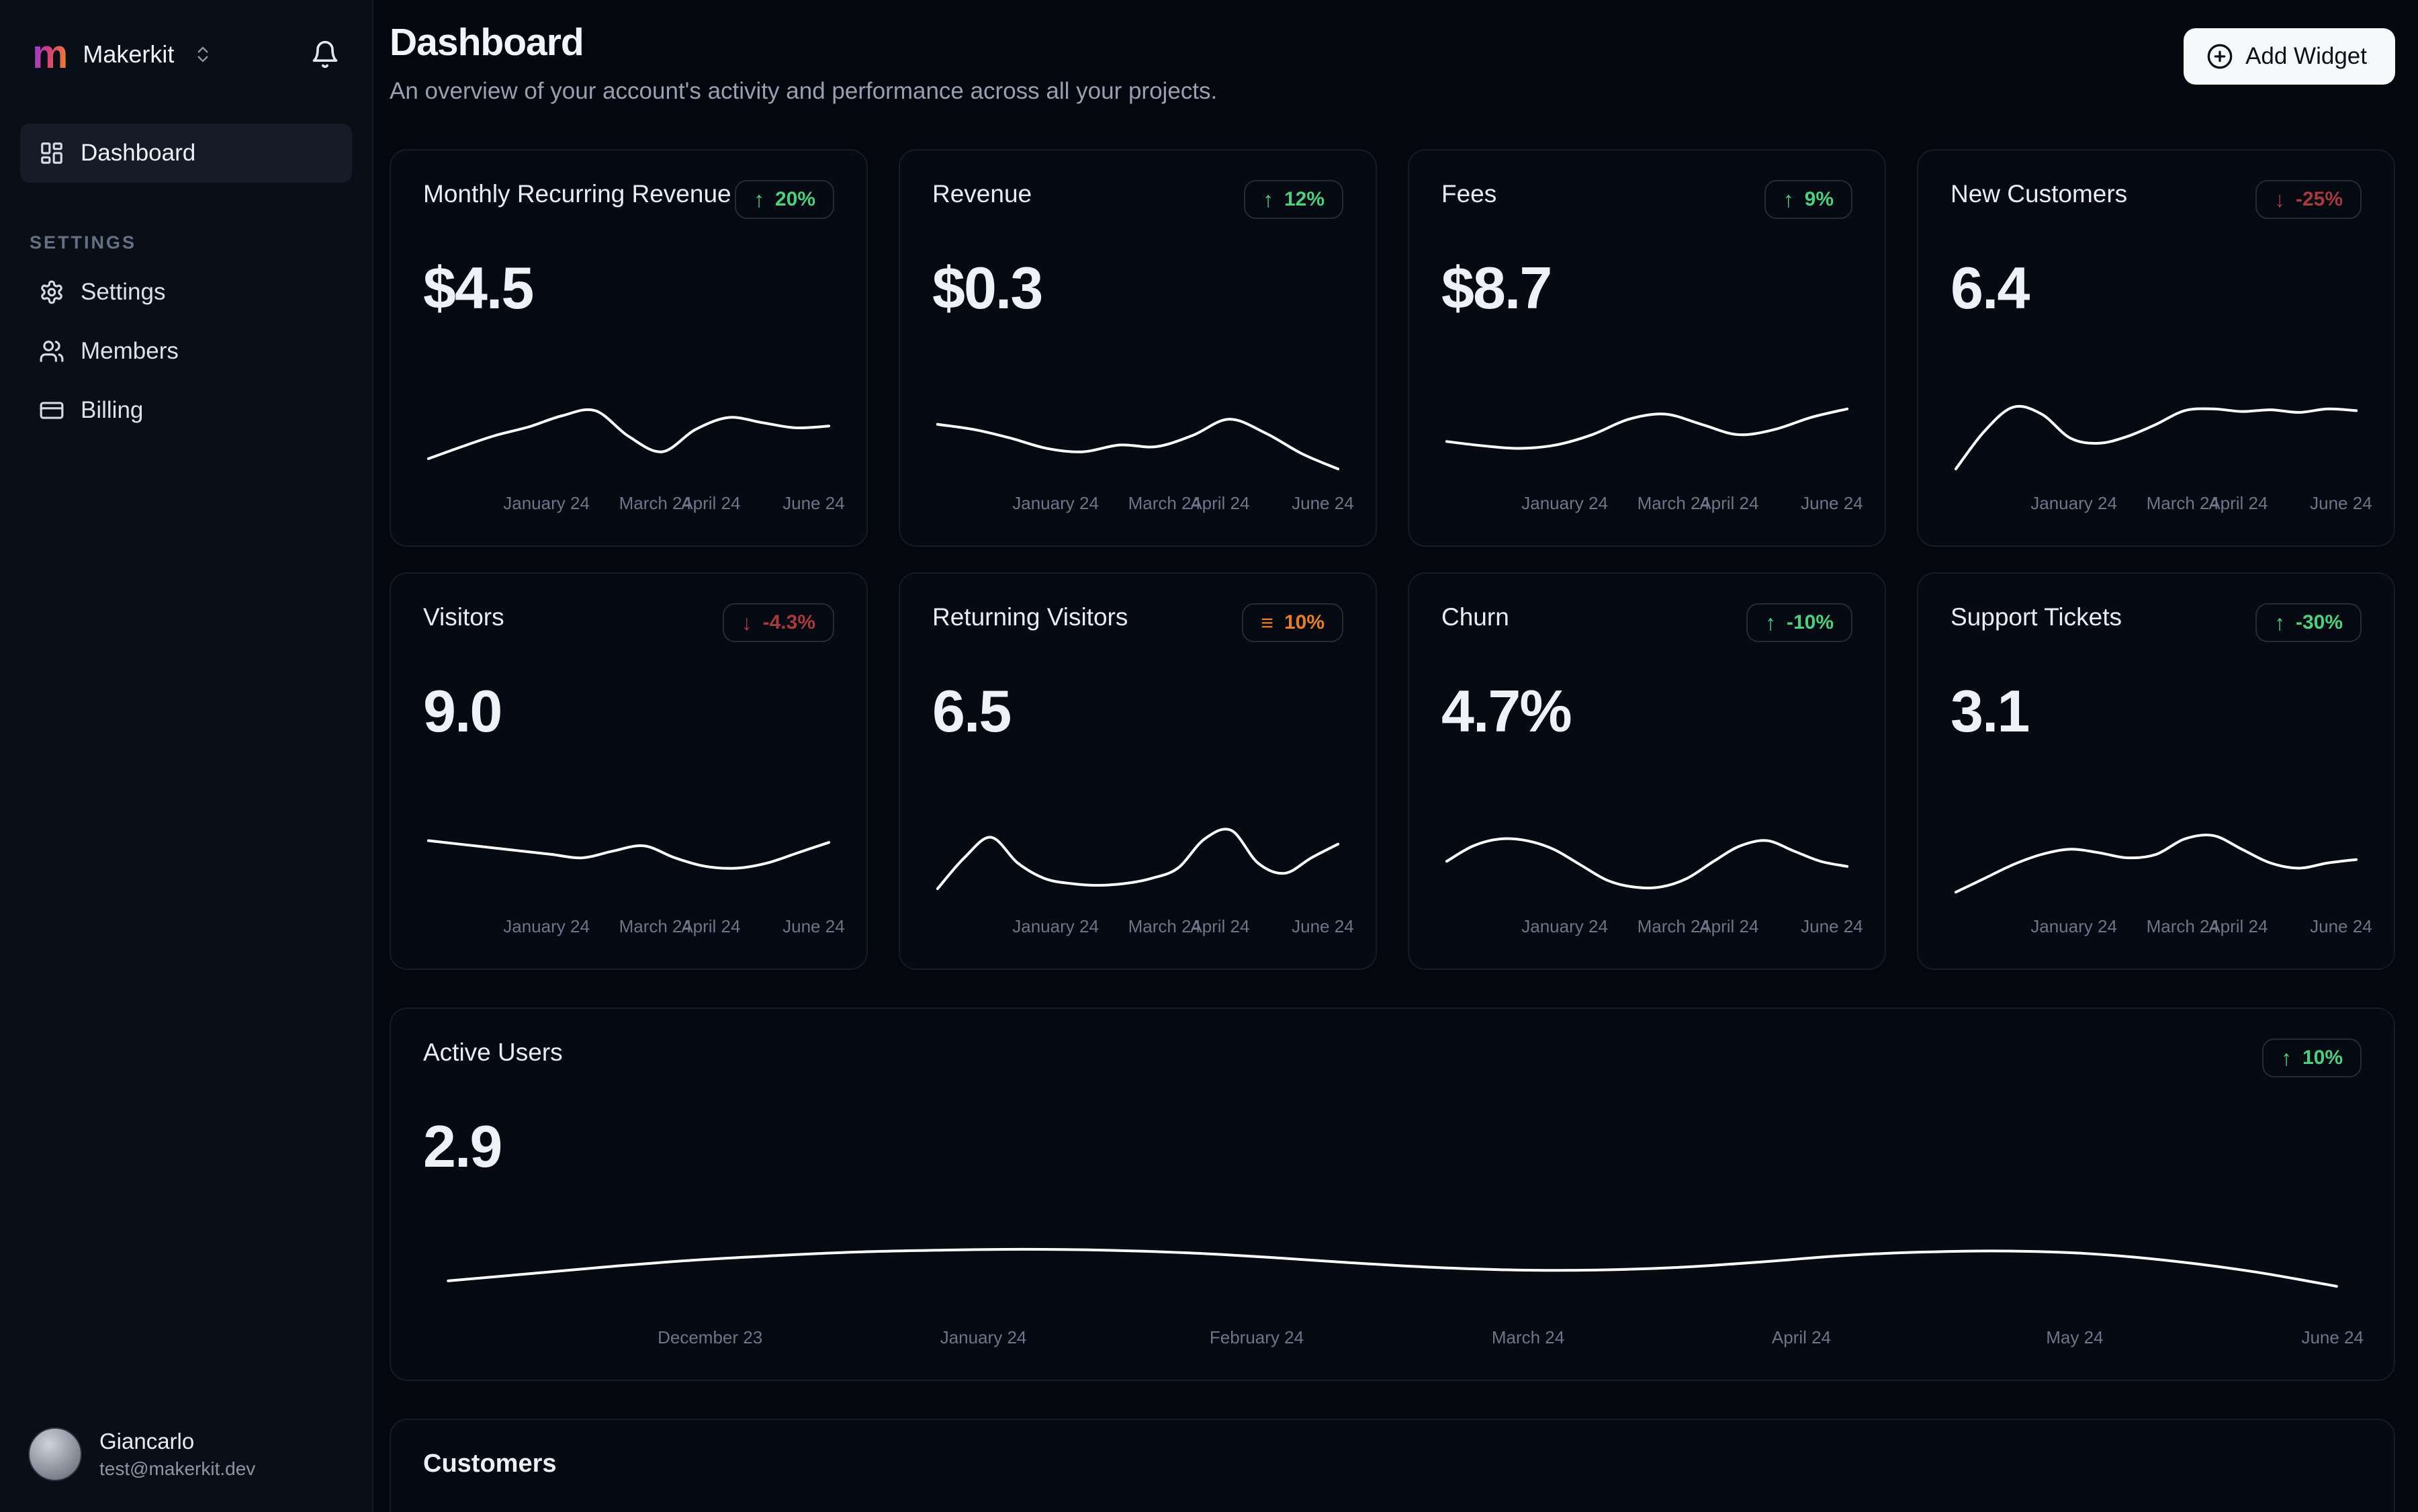 This screenshot has width=2418, height=1512. Describe the element at coordinates (1506, 711) in the screenshot. I see `card-value: 4.7%` at that location.